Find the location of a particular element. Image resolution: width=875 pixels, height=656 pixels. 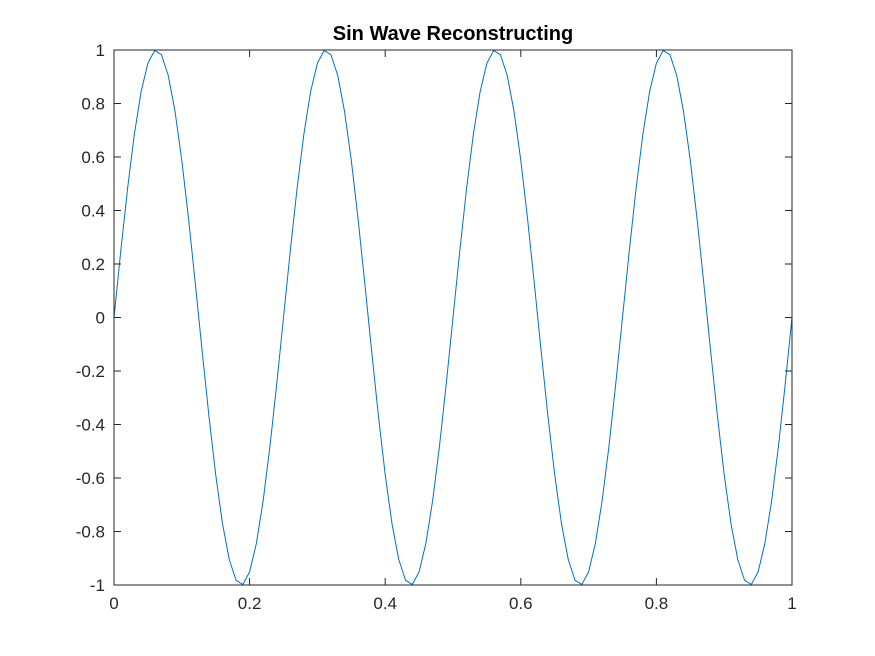

x-tick-label: 0.6 is located at coordinates (521, 603).